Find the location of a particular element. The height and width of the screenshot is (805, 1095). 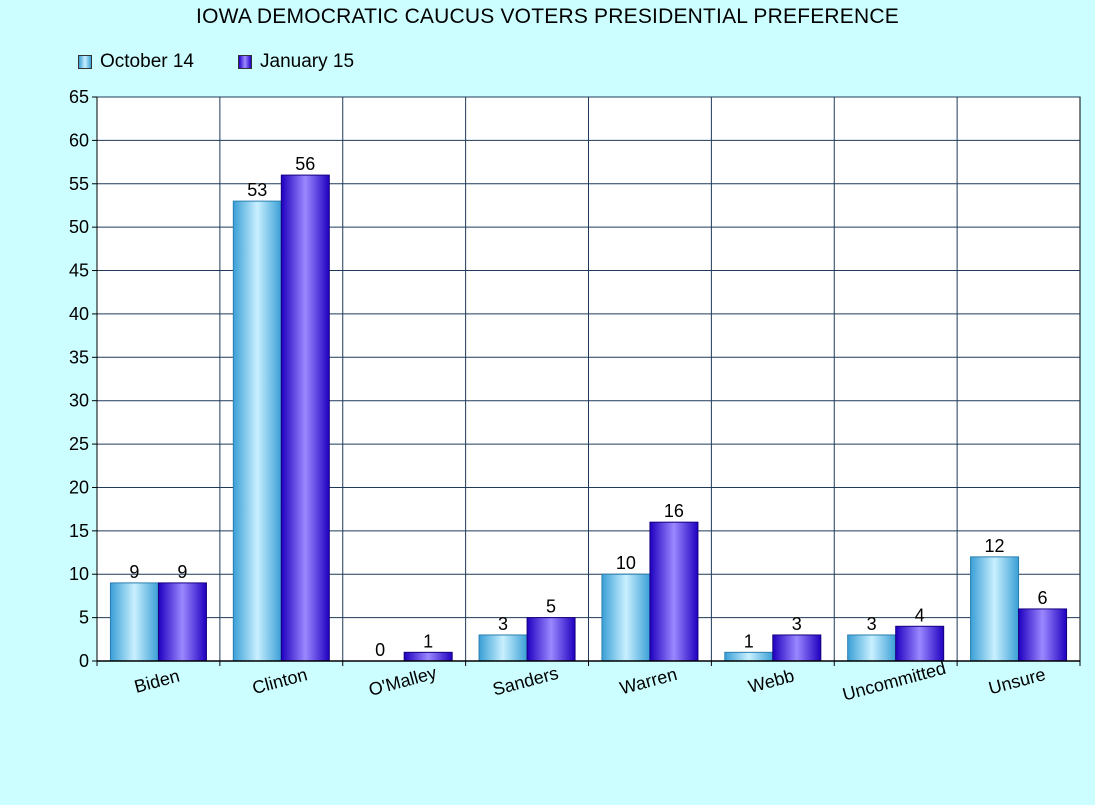

y-tick-label: 45 is located at coordinates (79, 271).